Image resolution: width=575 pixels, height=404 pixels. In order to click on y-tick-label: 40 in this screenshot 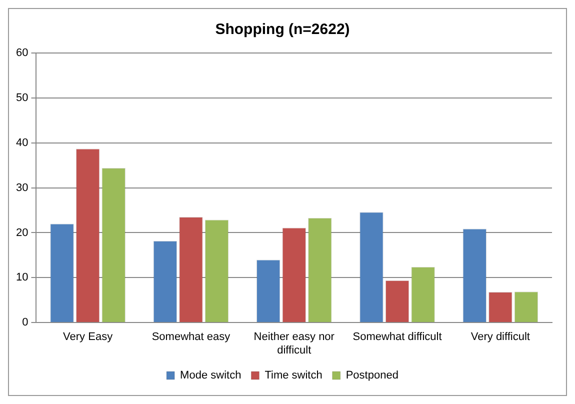, I will do `click(22, 142)`.